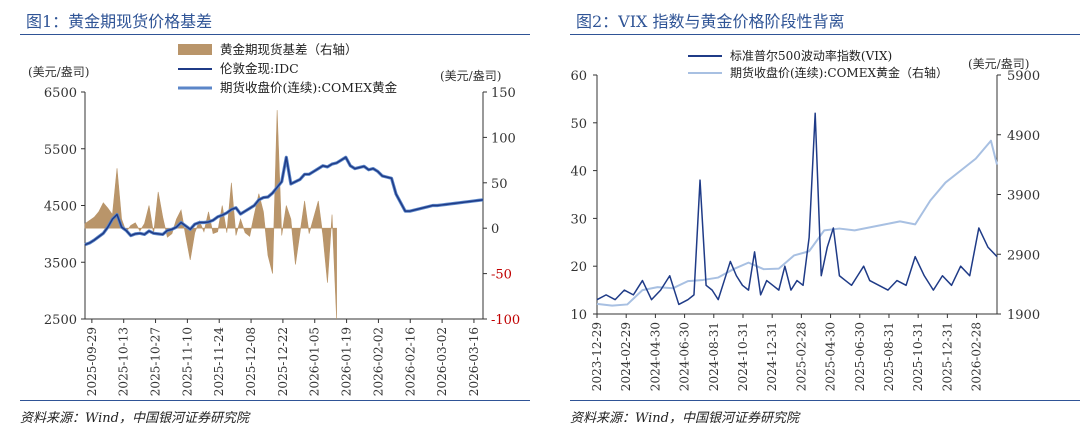 This screenshot has height=428, width=1080. What do you see at coordinates (60, 320) in the screenshot?
I see `y-tick-label: 2500` at bounding box center [60, 320].